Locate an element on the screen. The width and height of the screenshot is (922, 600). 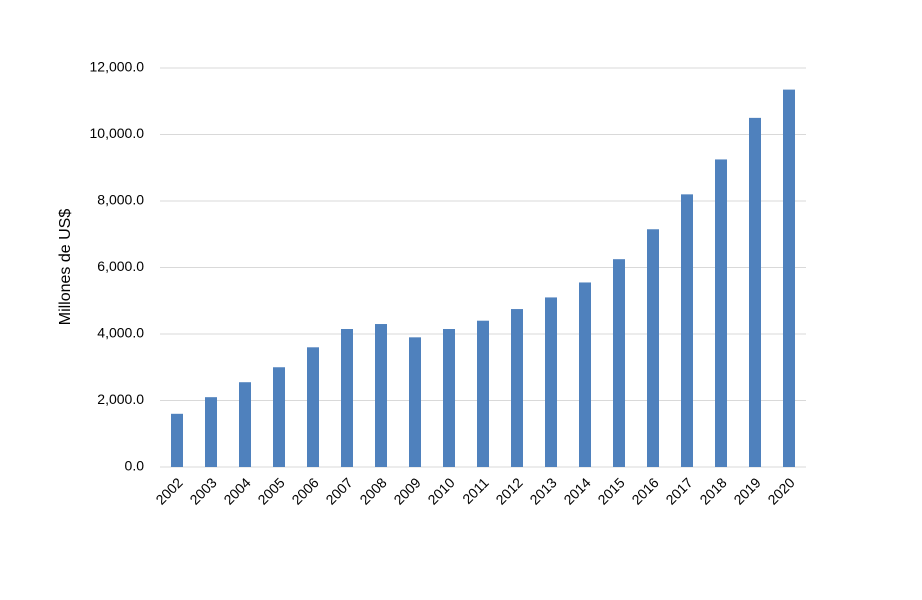
y-tick-label: 4,000.0 is located at coordinates (120, 333).